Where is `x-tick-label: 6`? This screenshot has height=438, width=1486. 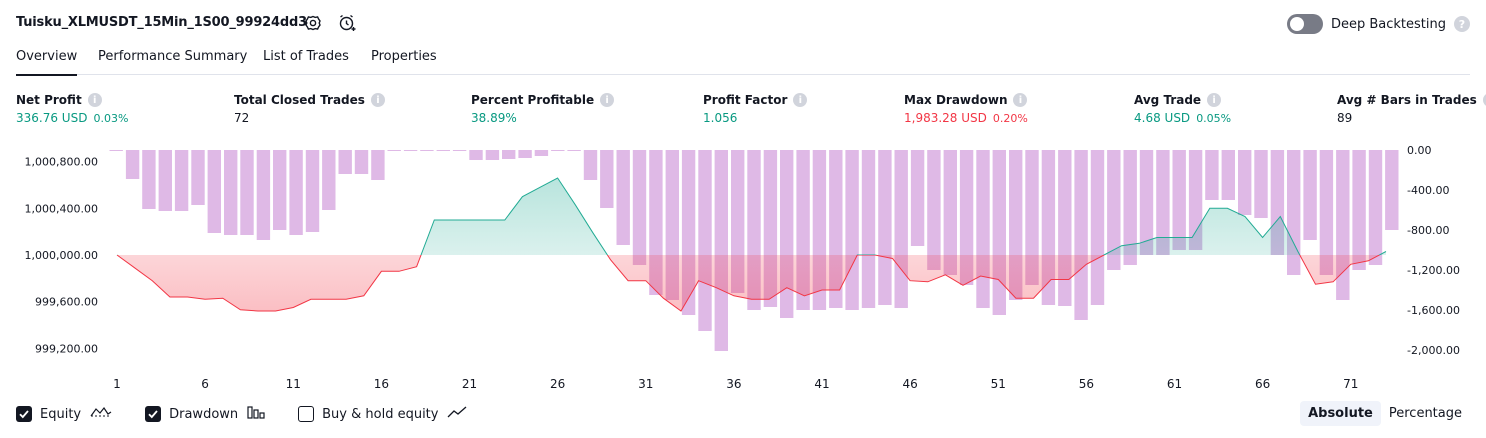 x-tick-label: 6 is located at coordinates (205, 384).